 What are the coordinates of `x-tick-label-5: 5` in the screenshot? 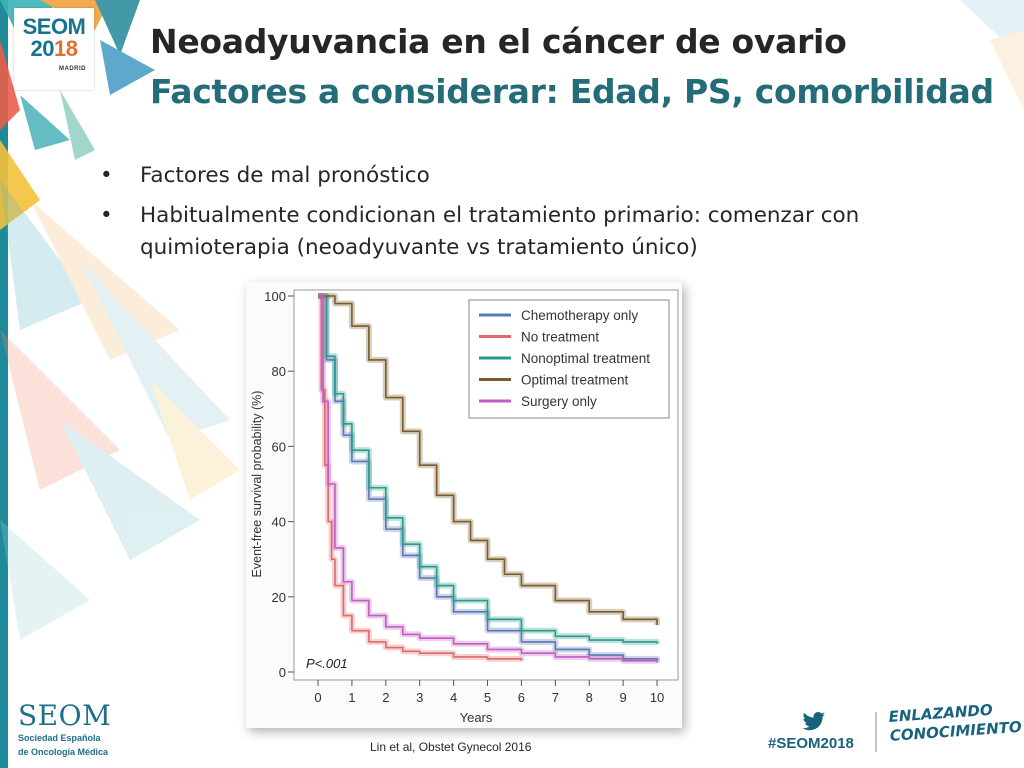 It's located at (487, 697).